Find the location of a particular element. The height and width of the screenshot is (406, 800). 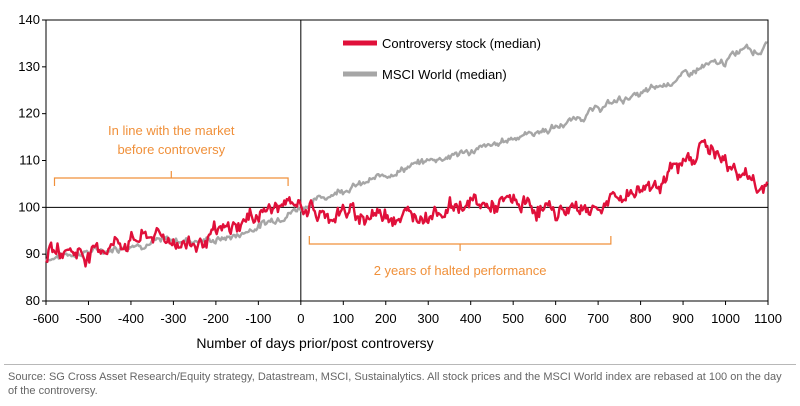

x-tick-label: -600 is located at coordinates (46, 318).